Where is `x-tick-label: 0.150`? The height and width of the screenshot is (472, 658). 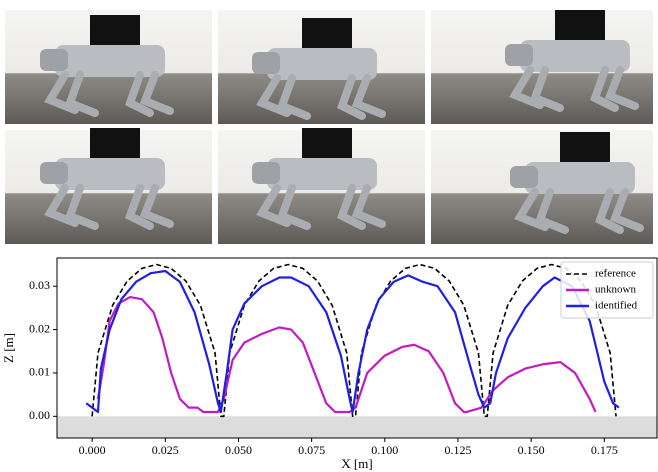
x-tick-label: 0.150 is located at coordinates (531, 450).